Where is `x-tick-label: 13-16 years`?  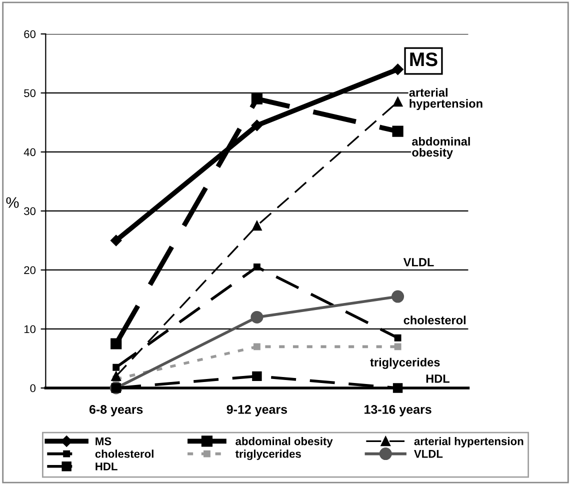 x-tick-label: 13-16 years is located at coordinates (398, 410).